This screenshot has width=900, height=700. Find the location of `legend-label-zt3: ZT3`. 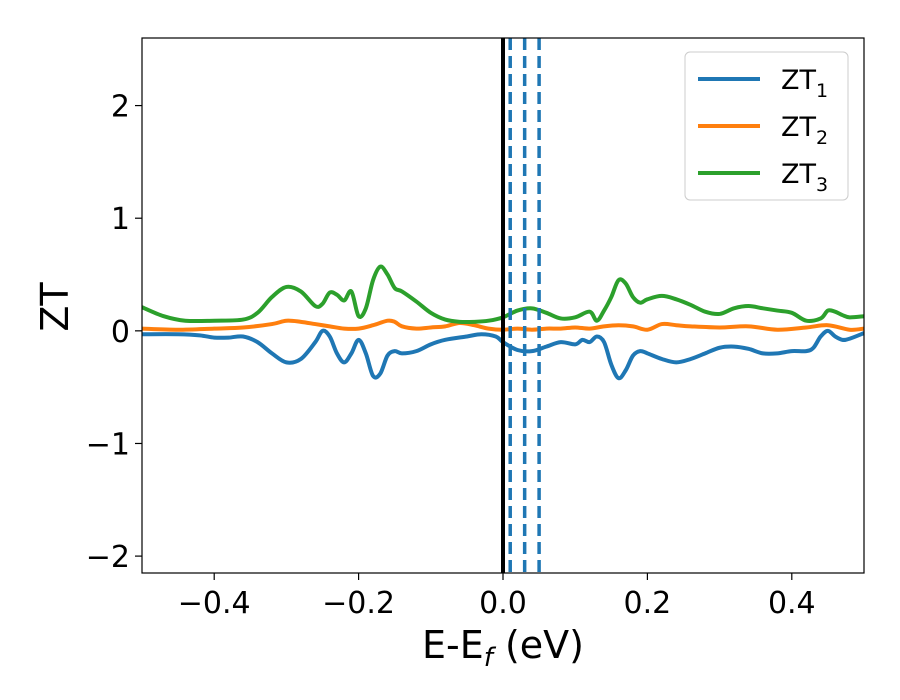

legend-label-zt3: ZT3 is located at coordinates (804, 177).